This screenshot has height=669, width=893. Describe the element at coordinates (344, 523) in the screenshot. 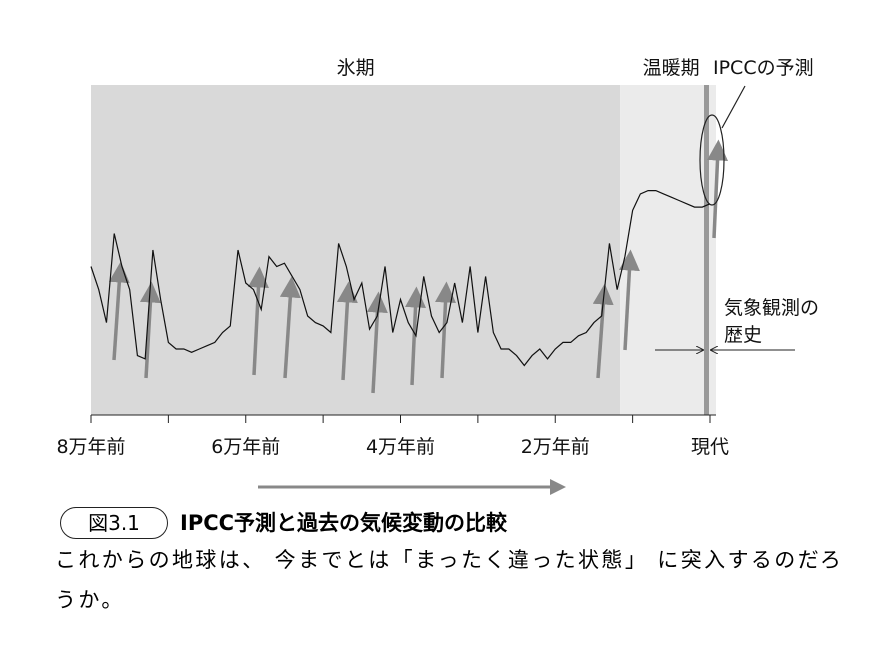

I see `caption-title: IPCC予測と過去の気候変動の比較` at that location.